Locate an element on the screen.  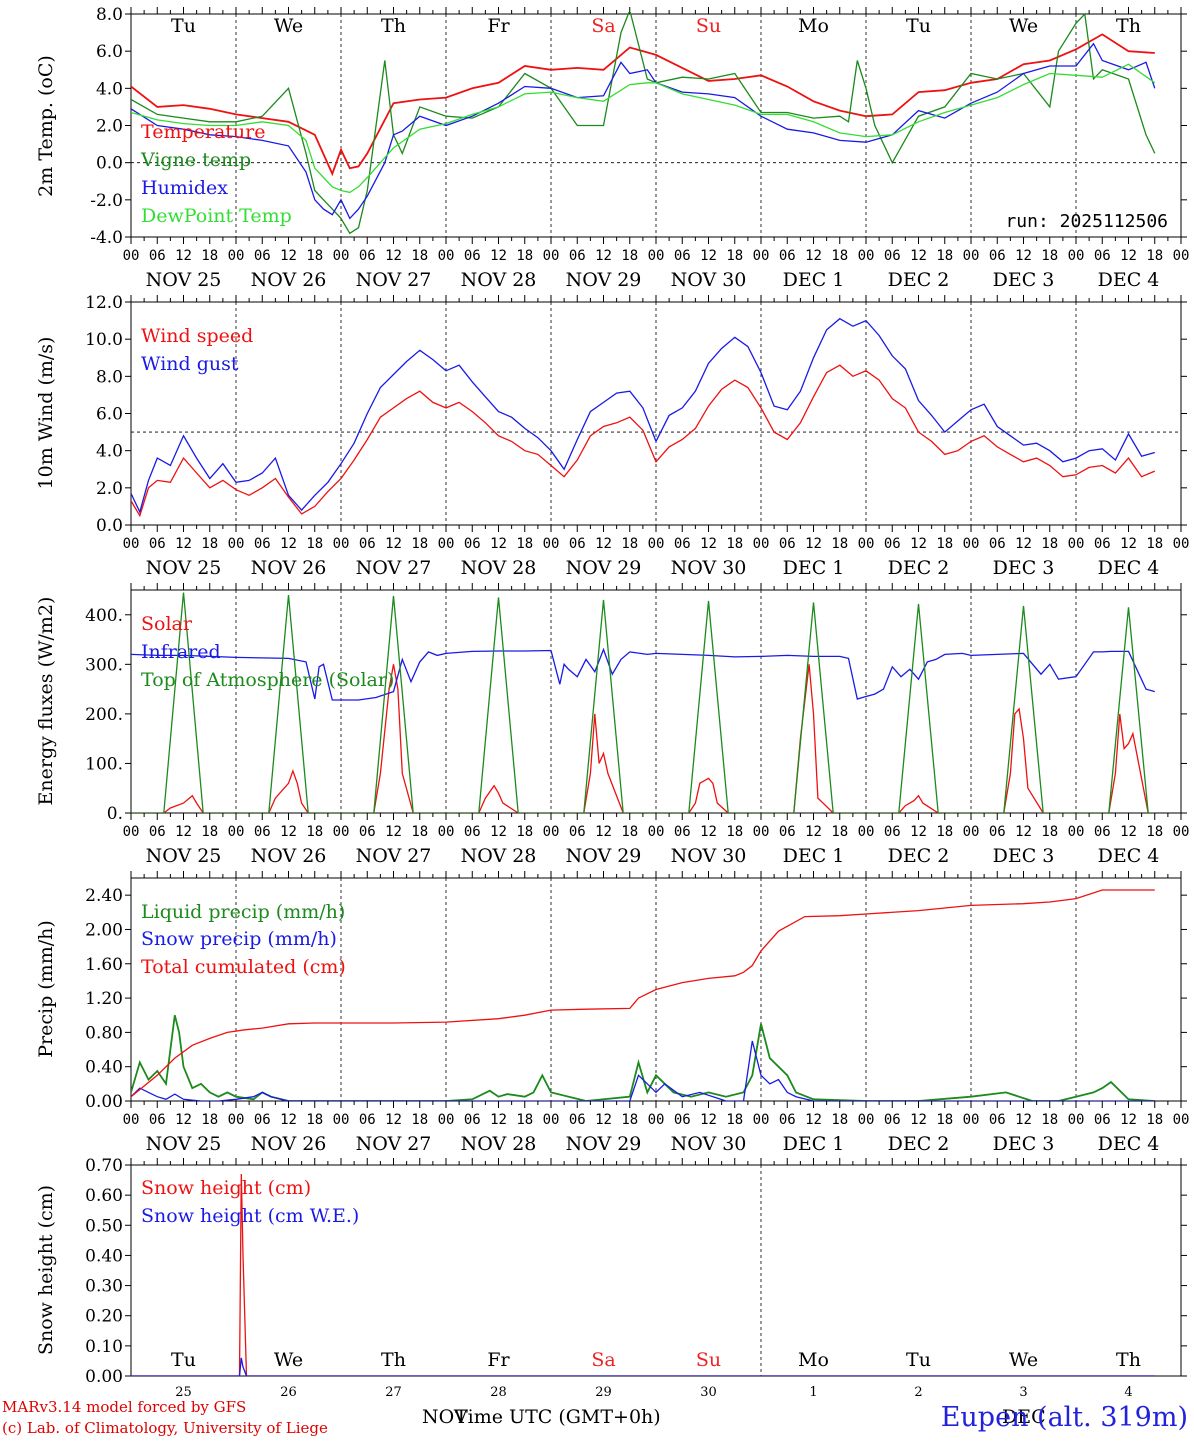
temperature-date-label: DEC 1 is located at coordinates (814, 280).